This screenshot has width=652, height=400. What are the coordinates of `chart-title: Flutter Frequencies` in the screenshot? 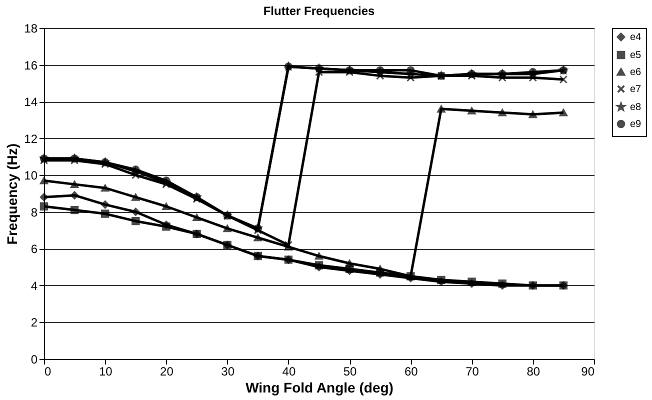 It's located at (319, 11).